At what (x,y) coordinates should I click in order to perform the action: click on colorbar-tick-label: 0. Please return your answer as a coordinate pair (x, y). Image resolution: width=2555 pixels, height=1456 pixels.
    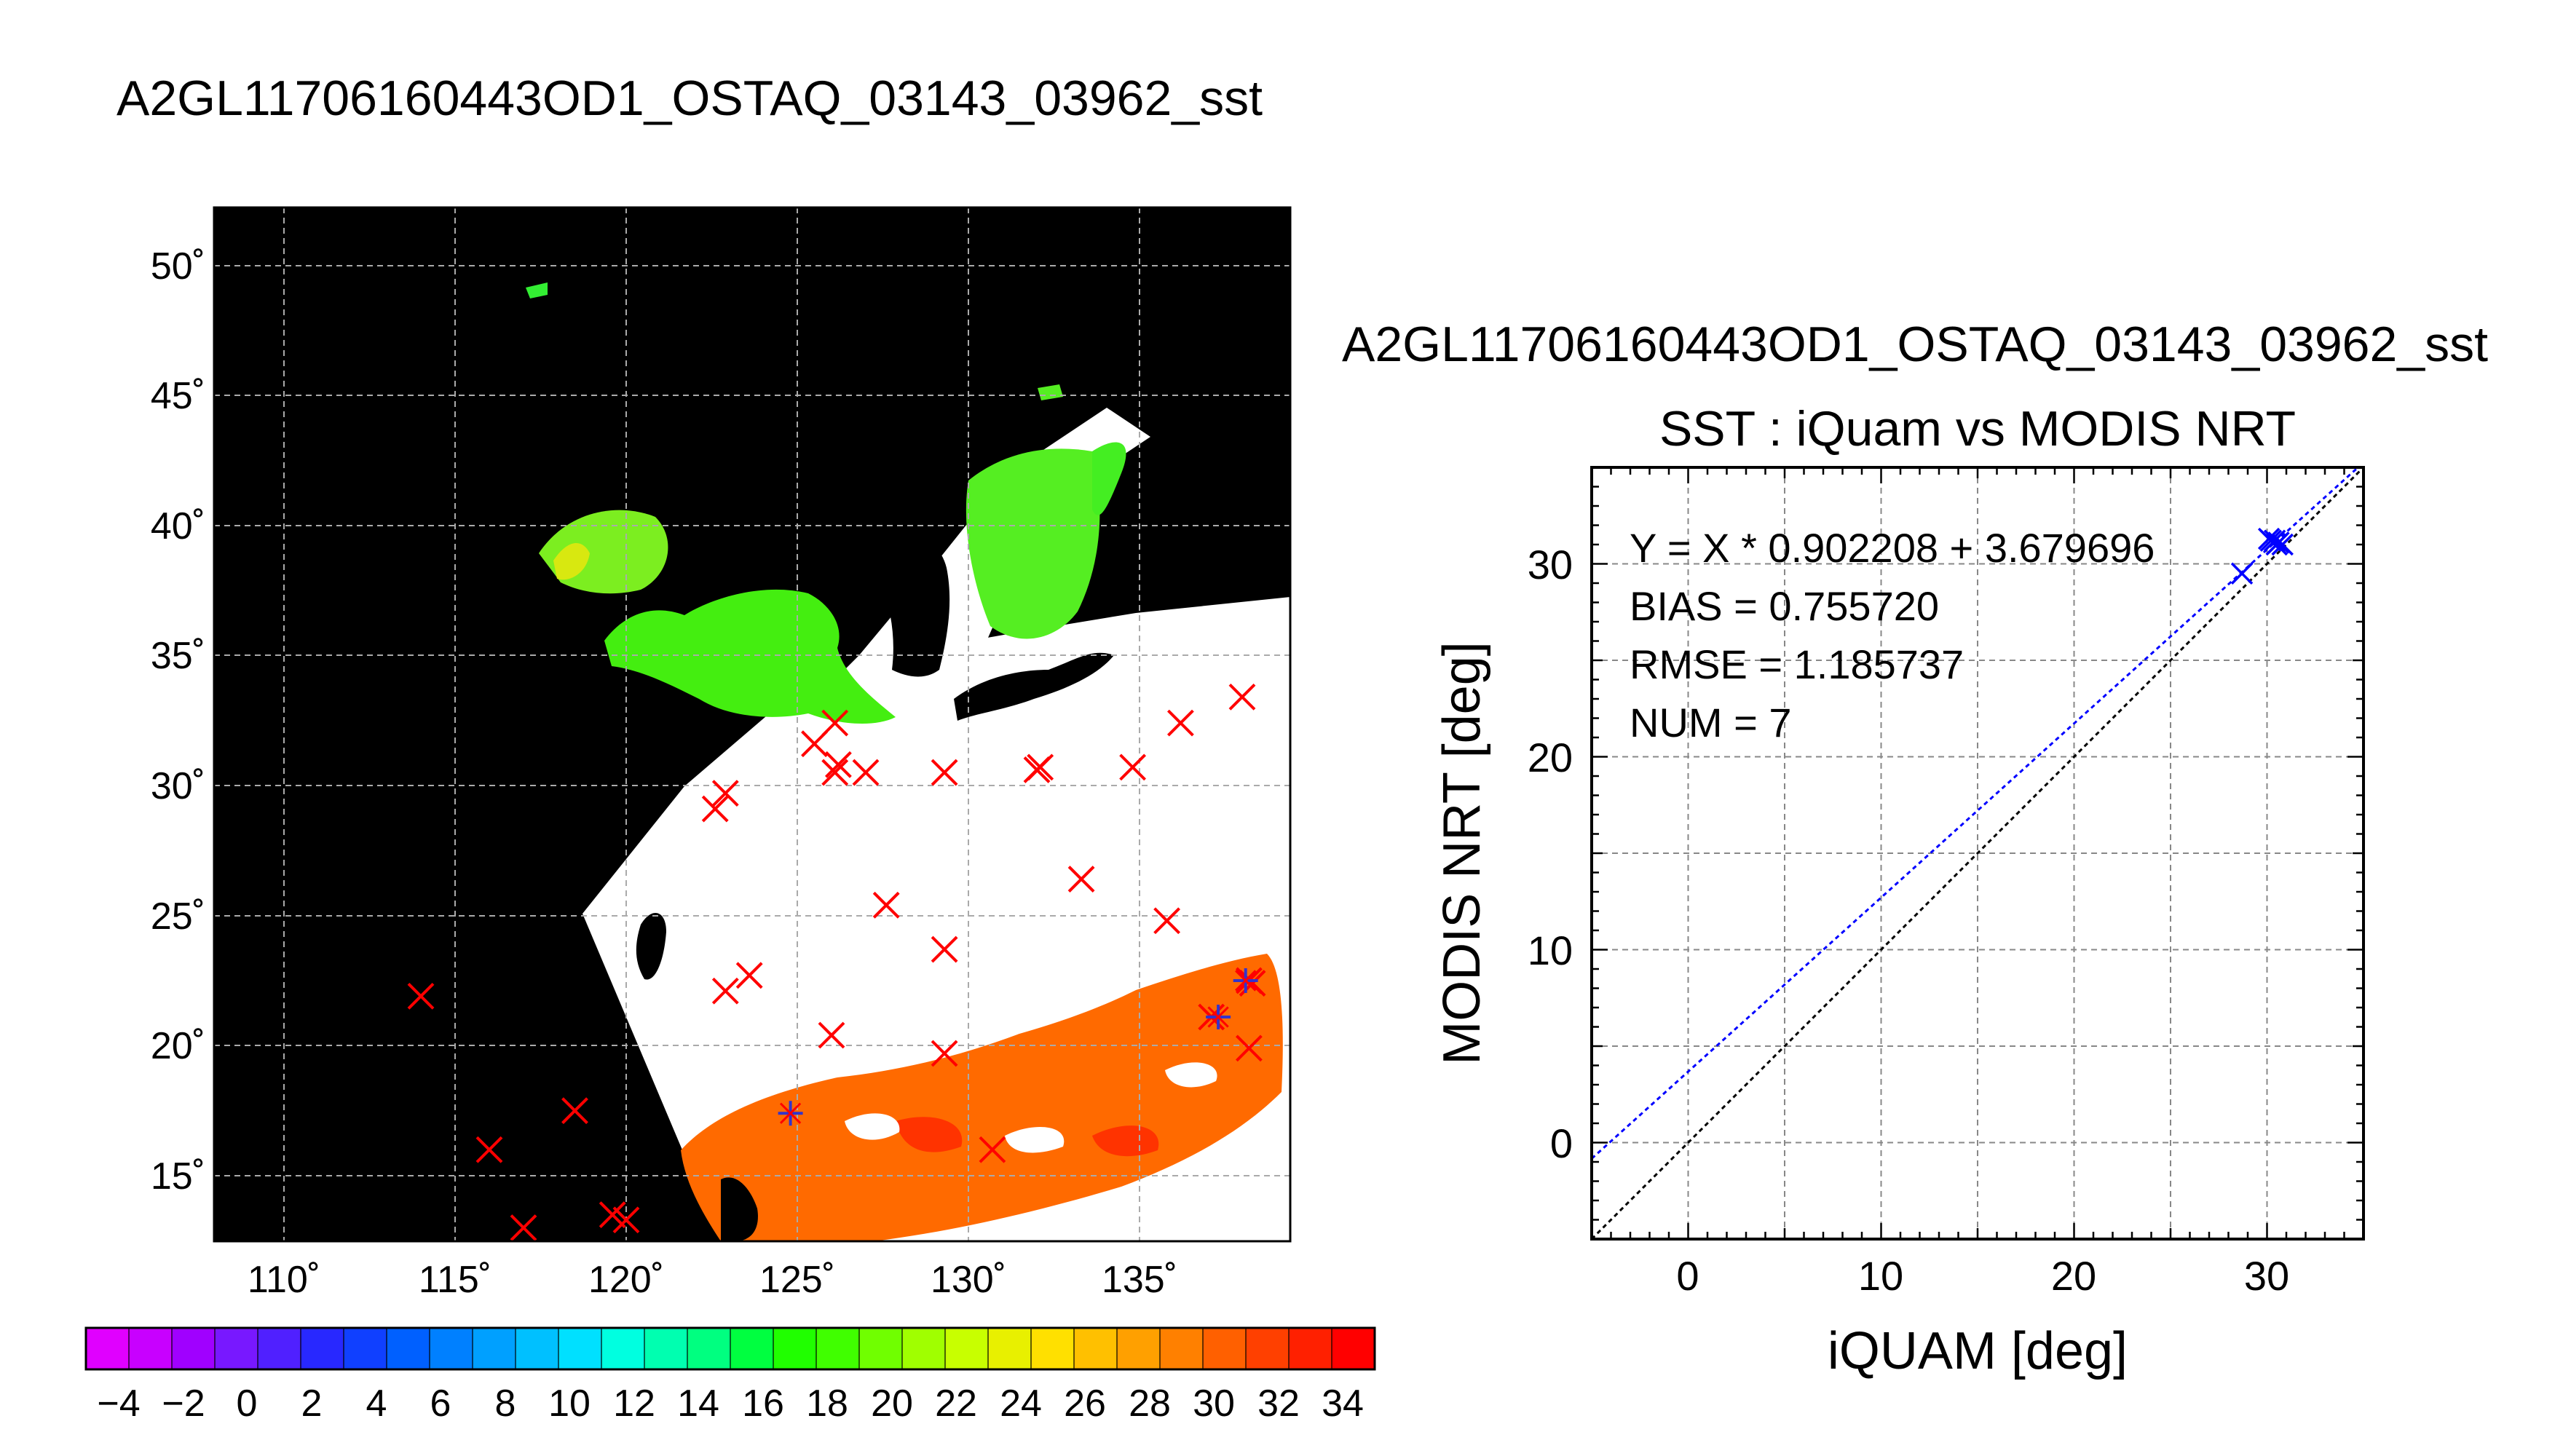
    Looking at the image, I should click on (247, 1403).